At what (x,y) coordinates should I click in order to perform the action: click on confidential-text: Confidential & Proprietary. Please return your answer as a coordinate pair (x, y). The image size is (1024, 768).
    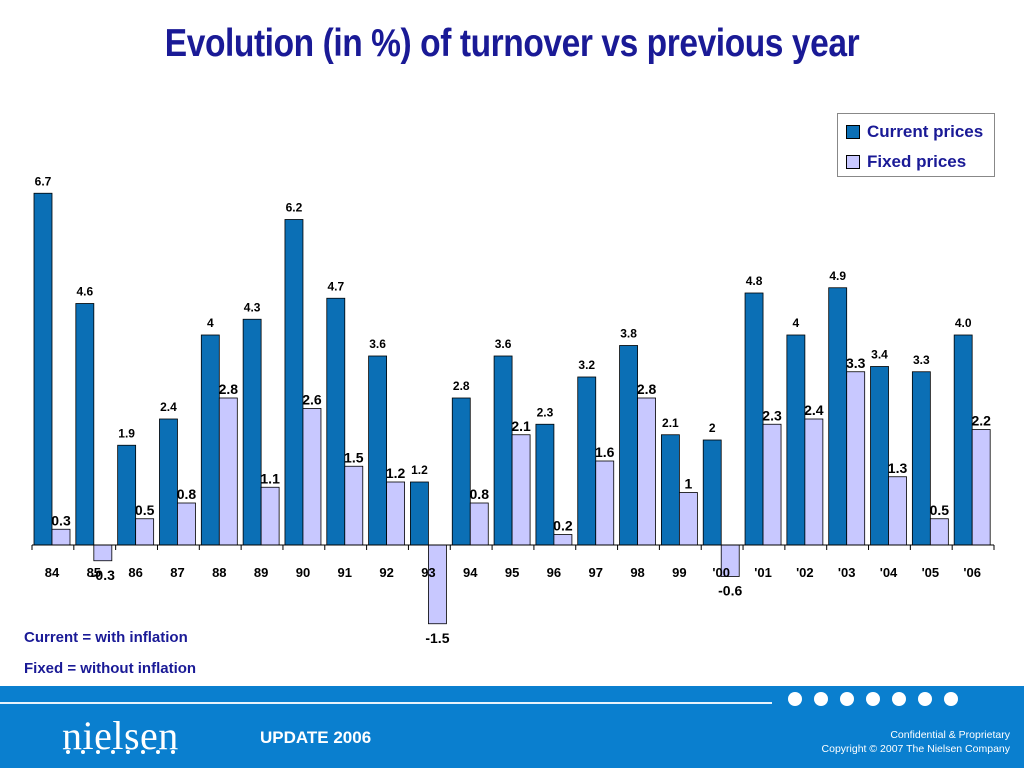
    Looking at the image, I should click on (950, 735).